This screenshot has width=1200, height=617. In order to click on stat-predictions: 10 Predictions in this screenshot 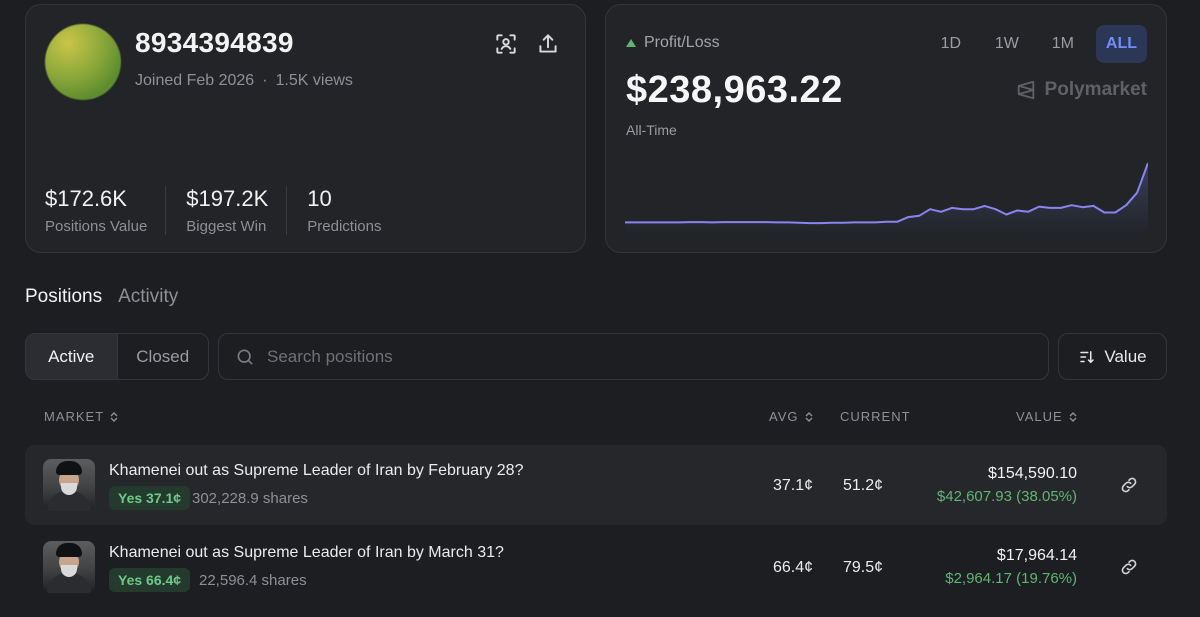, I will do `click(353, 210)`.